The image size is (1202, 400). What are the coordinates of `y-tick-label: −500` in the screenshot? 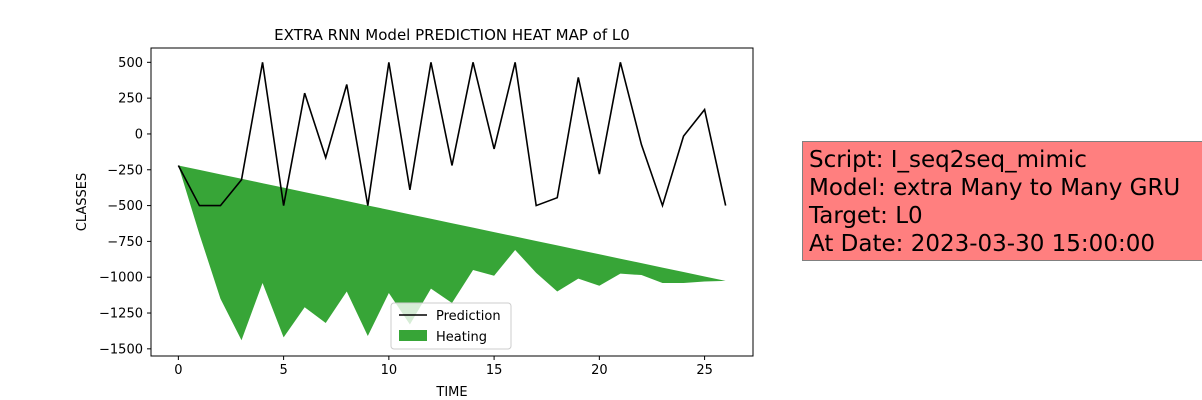 It's located at (125, 206).